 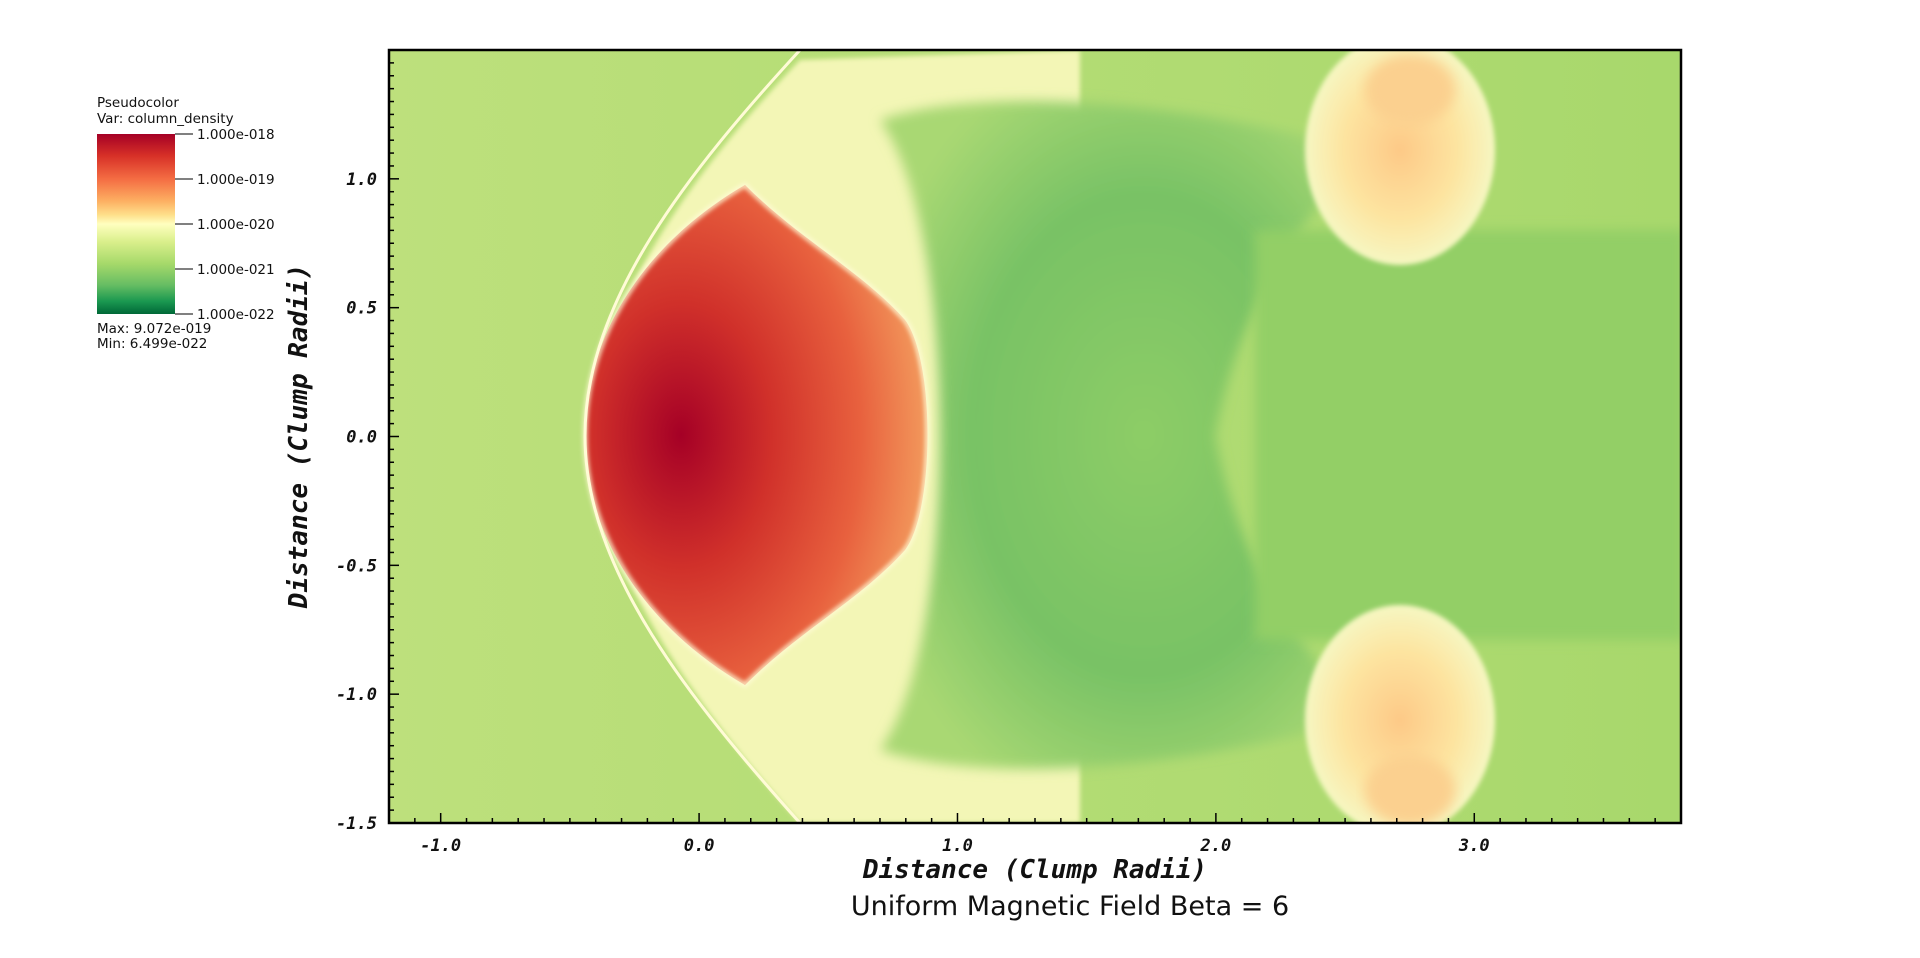 I want to click on legend-type-label: Pseudocolor, so click(x=138, y=103).